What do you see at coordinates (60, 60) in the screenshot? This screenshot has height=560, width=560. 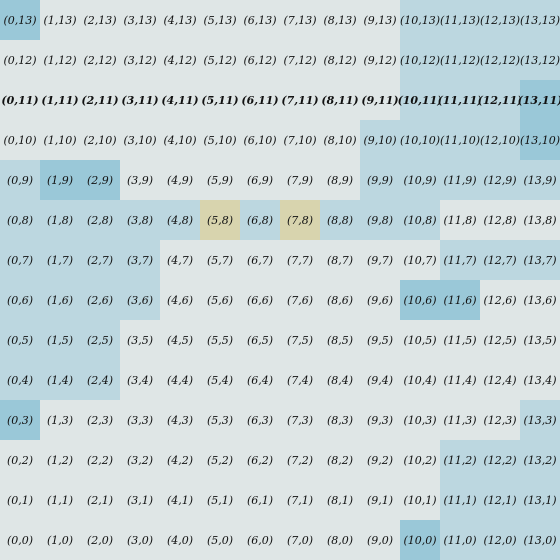 I see `board-cell: (1,12)` at bounding box center [60, 60].